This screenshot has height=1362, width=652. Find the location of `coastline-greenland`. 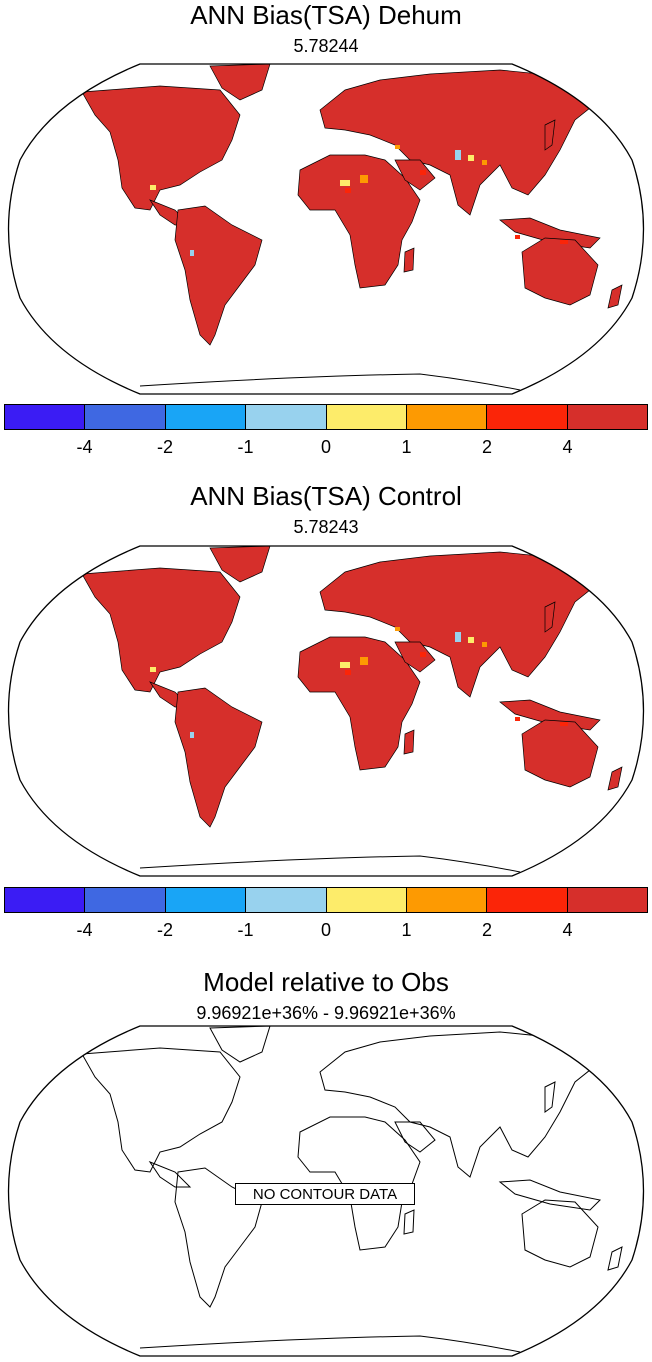

coastline-greenland is located at coordinates (240, 1044).